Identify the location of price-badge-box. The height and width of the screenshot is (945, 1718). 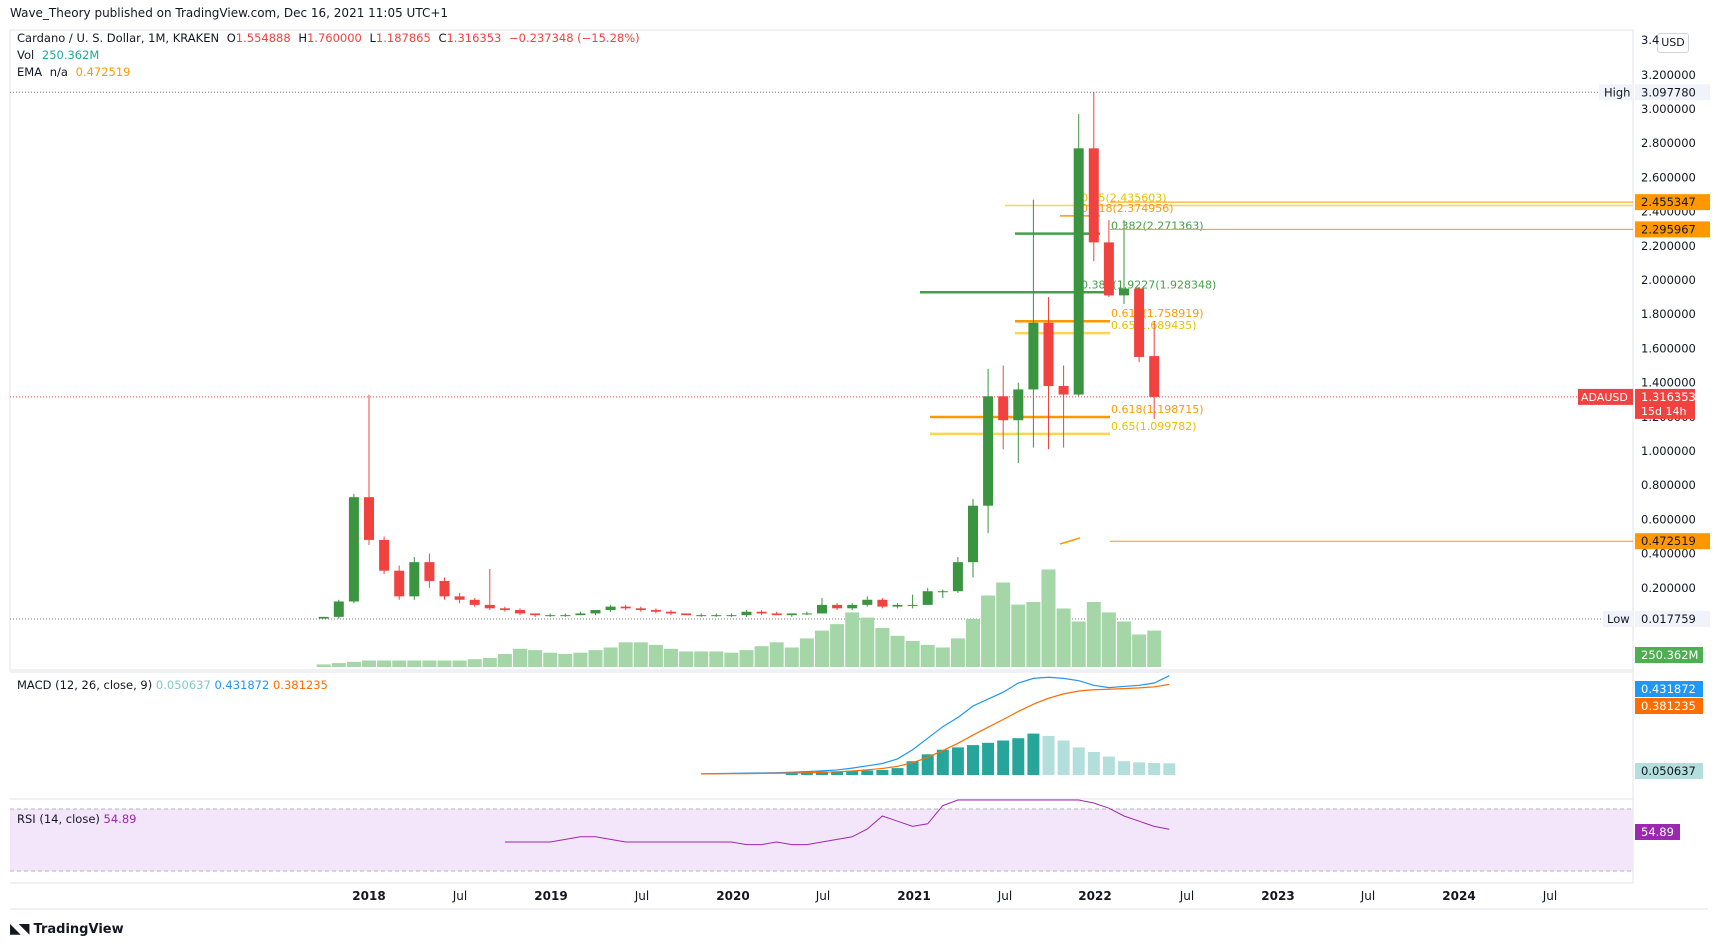
(1672, 229).